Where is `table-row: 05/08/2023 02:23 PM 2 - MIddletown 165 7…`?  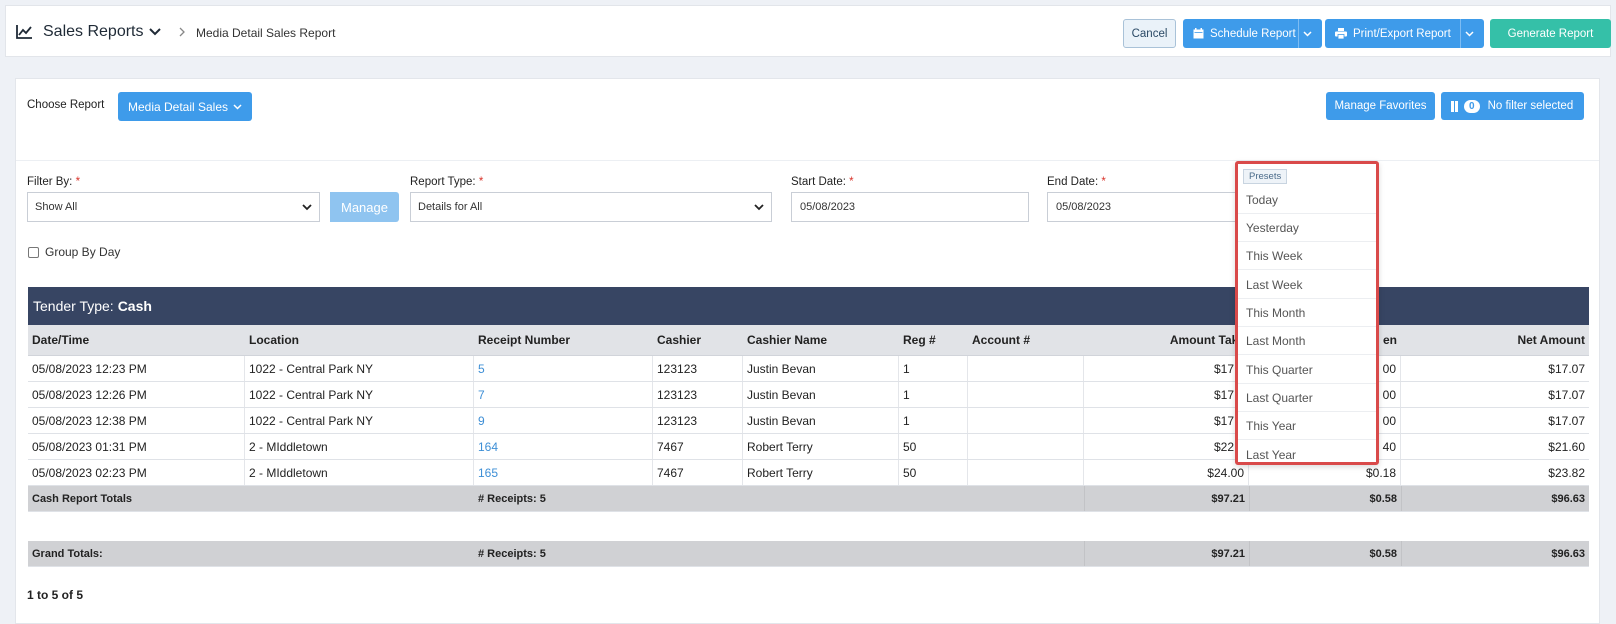 table-row: 05/08/2023 02:23 PM 2 - MIddletown 165 7… is located at coordinates (808, 473).